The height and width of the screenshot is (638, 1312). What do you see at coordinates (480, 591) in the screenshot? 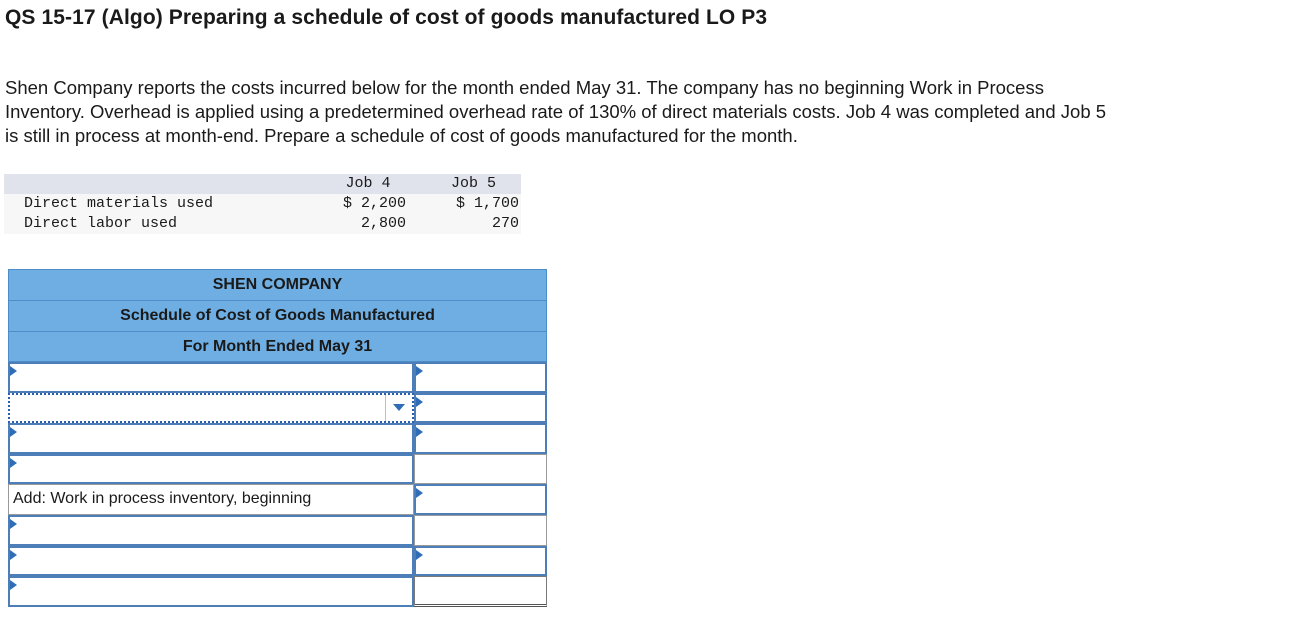
I see `amount-total-cell` at bounding box center [480, 591].